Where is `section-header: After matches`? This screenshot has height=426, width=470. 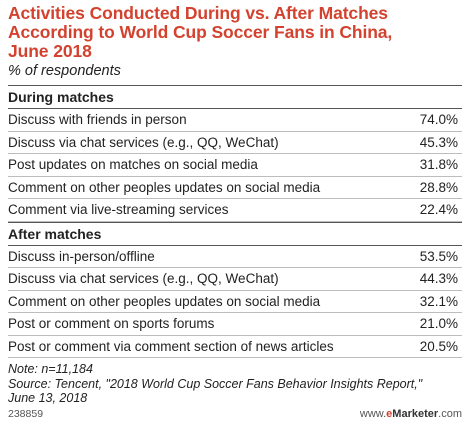
section-header: After matches is located at coordinates (235, 233).